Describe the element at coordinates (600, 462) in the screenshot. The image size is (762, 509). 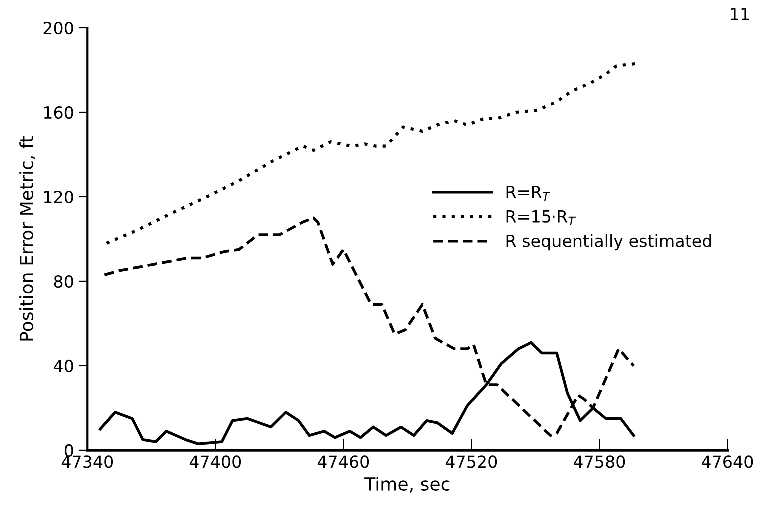
I see `x-tick-label: 47580` at that location.